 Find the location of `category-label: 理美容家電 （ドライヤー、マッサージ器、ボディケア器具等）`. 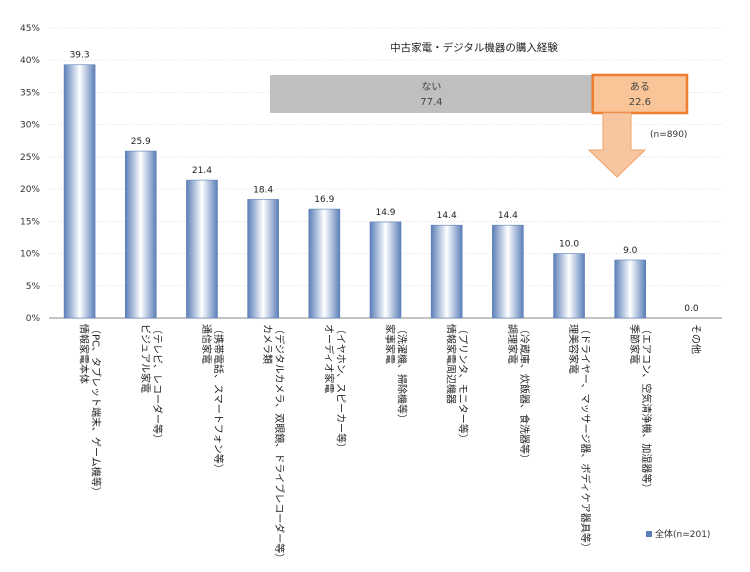

category-label: 理美容家電 （ドライヤー、マッサージ器、ボディケア器具等） is located at coordinates (579, 438).